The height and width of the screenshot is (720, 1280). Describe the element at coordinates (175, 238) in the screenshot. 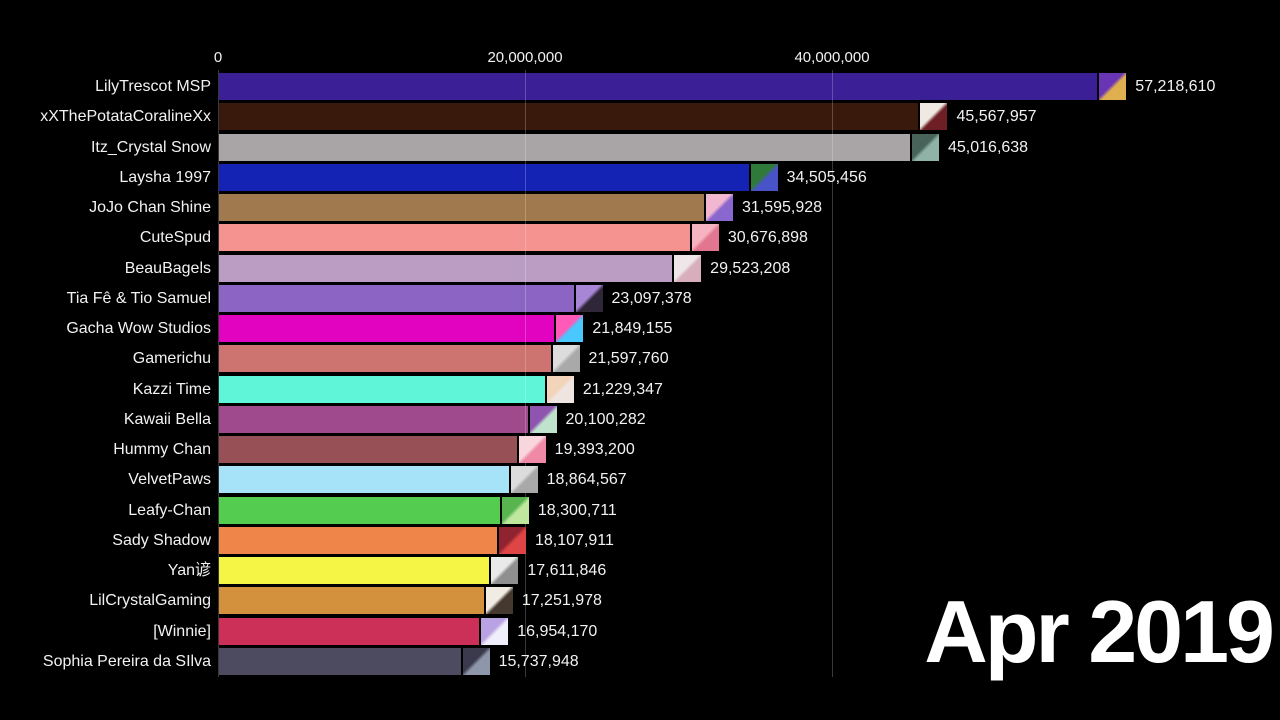

I see `channel-label: CuteSpud` at that location.